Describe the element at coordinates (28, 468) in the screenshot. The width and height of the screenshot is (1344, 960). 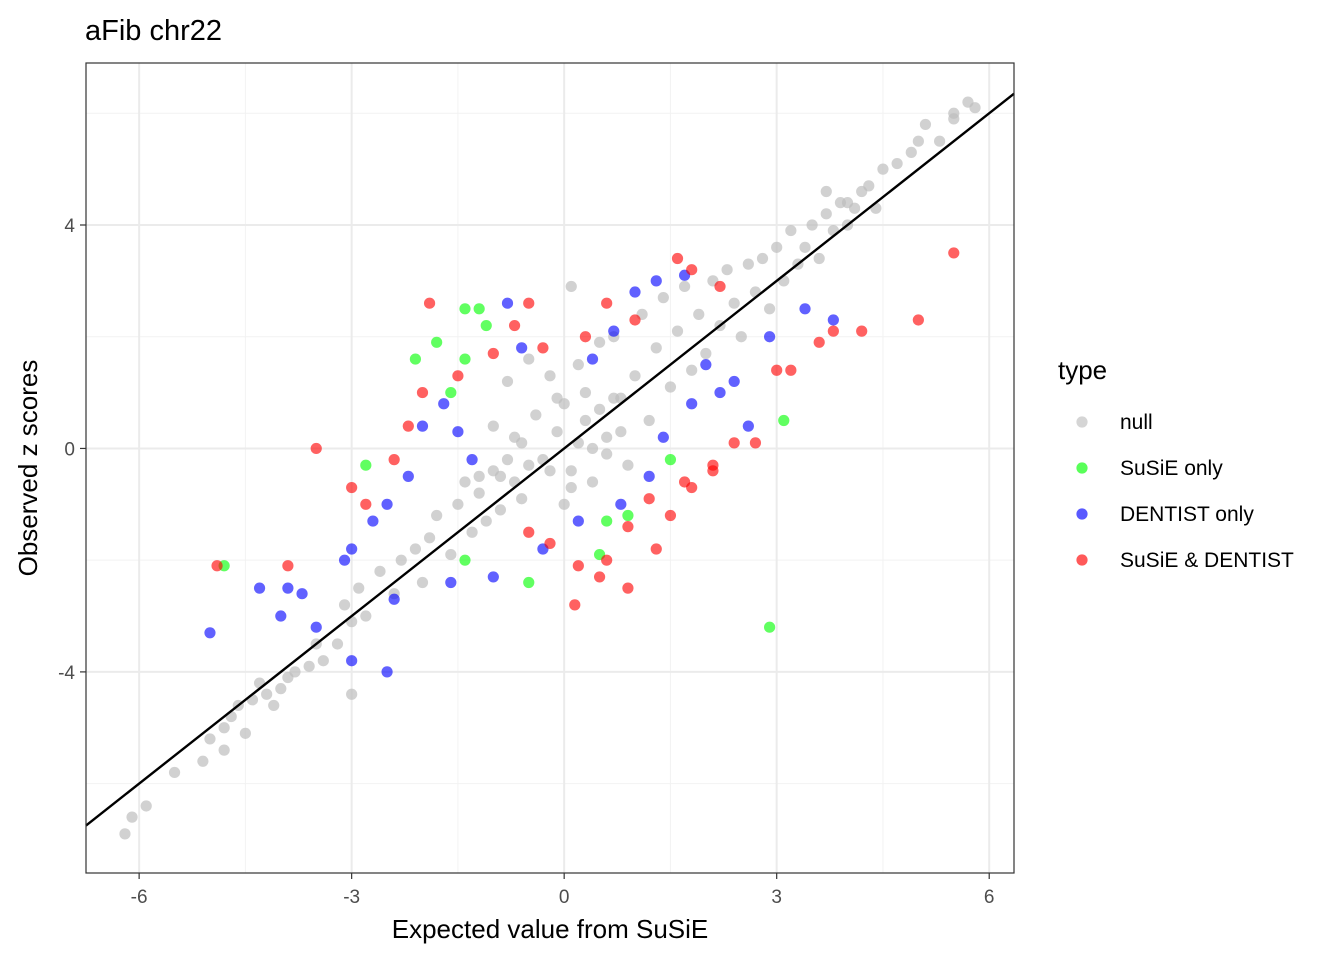
I see `y-axis-title: Observed z scores` at that location.